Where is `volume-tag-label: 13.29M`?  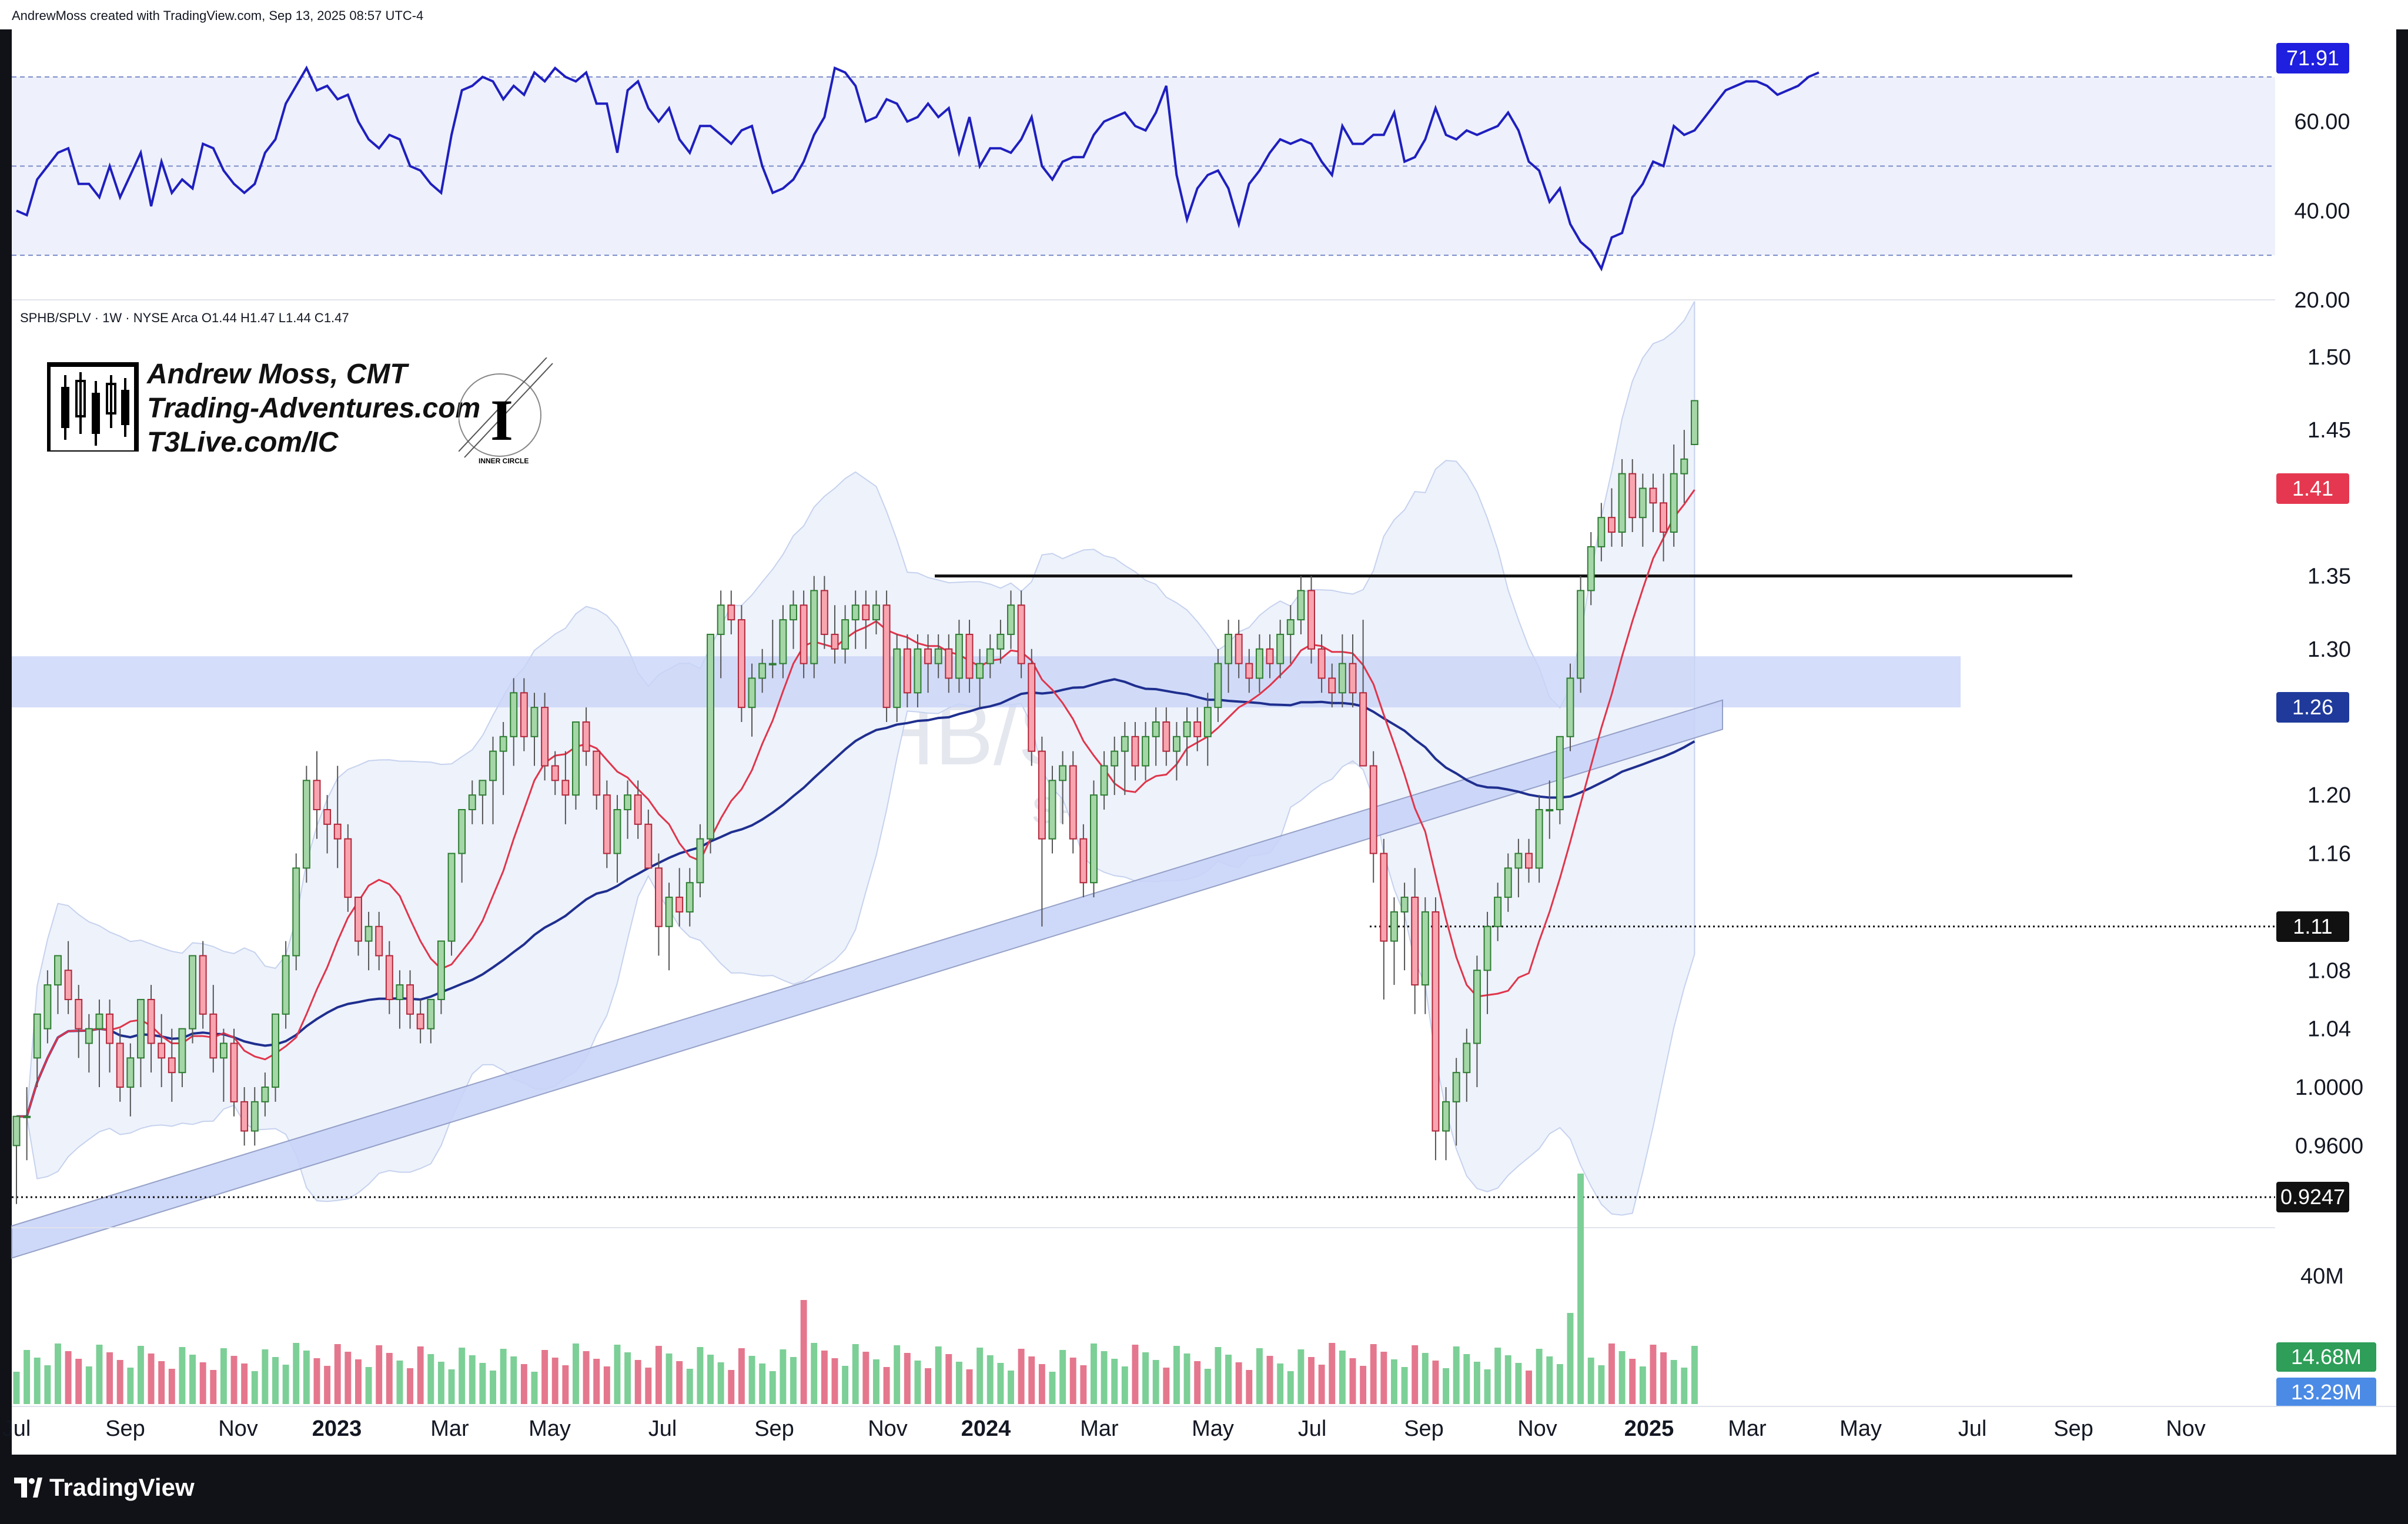 volume-tag-label: 13.29M is located at coordinates (2326, 1392).